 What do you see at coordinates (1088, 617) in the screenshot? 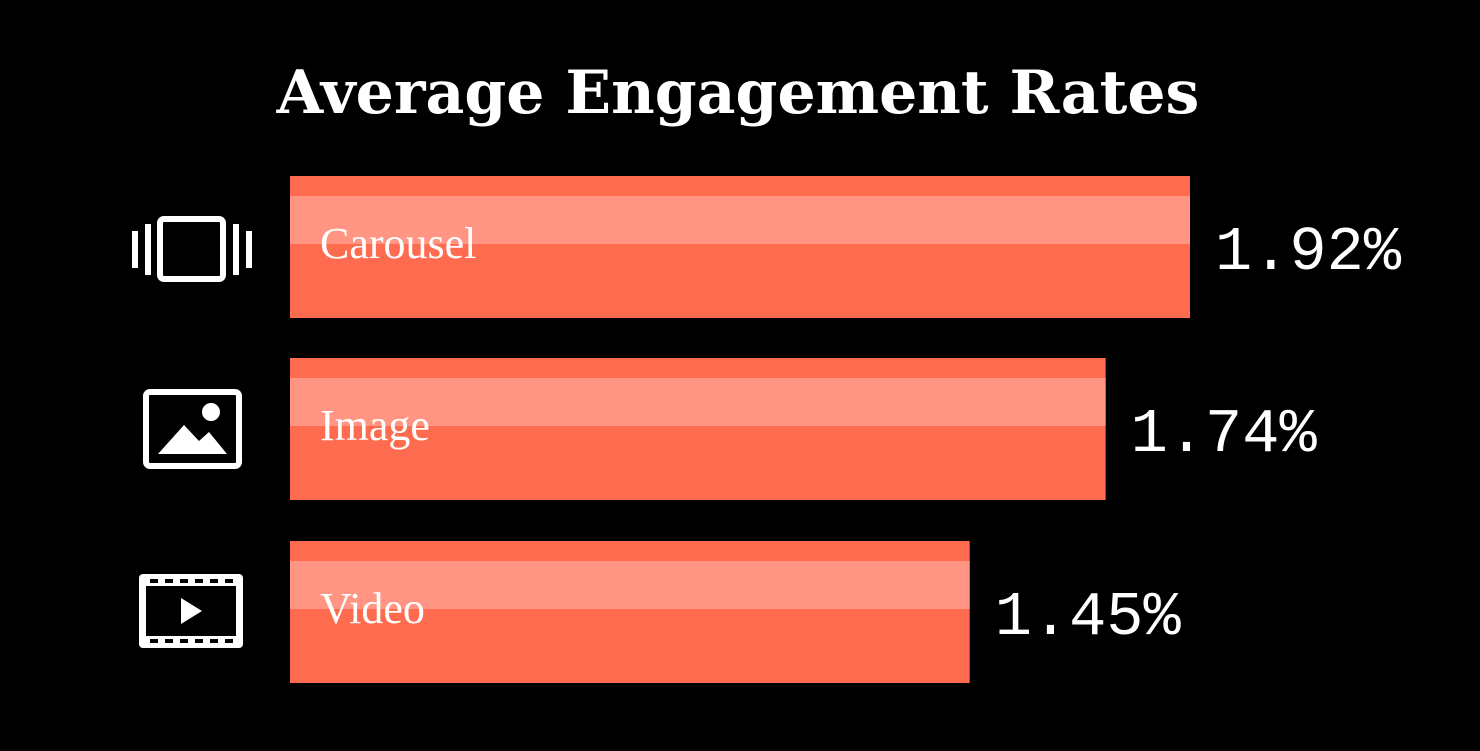
I see `value-label-video: 1.45%` at bounding box center [1088, 617].